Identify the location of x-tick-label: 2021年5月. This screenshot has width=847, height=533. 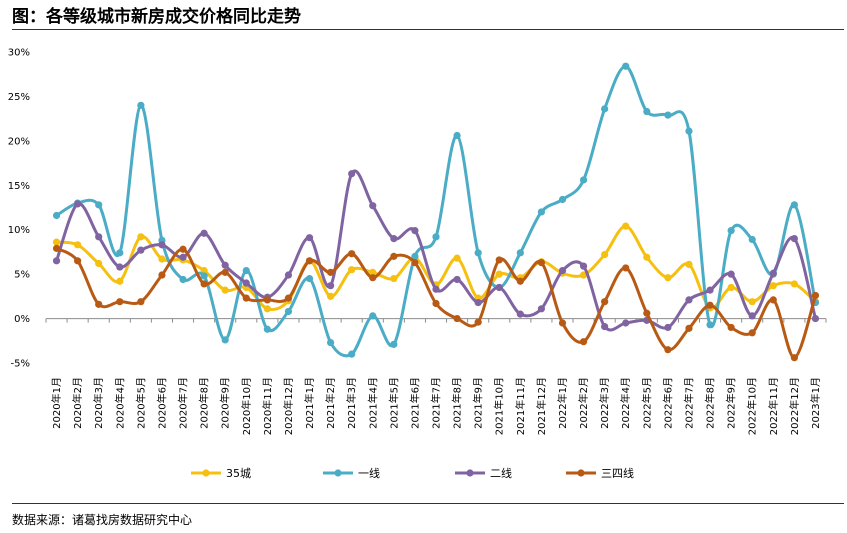
(393, 403).